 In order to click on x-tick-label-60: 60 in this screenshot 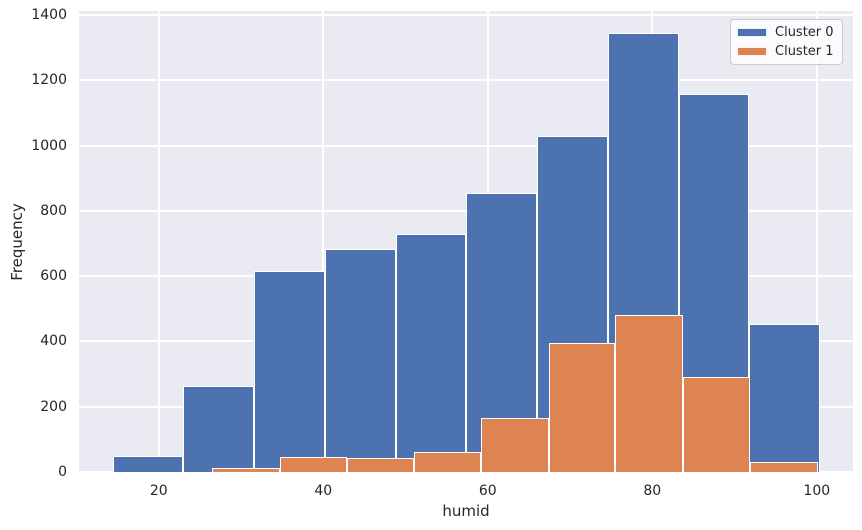, I will do `click(487, 491)`.